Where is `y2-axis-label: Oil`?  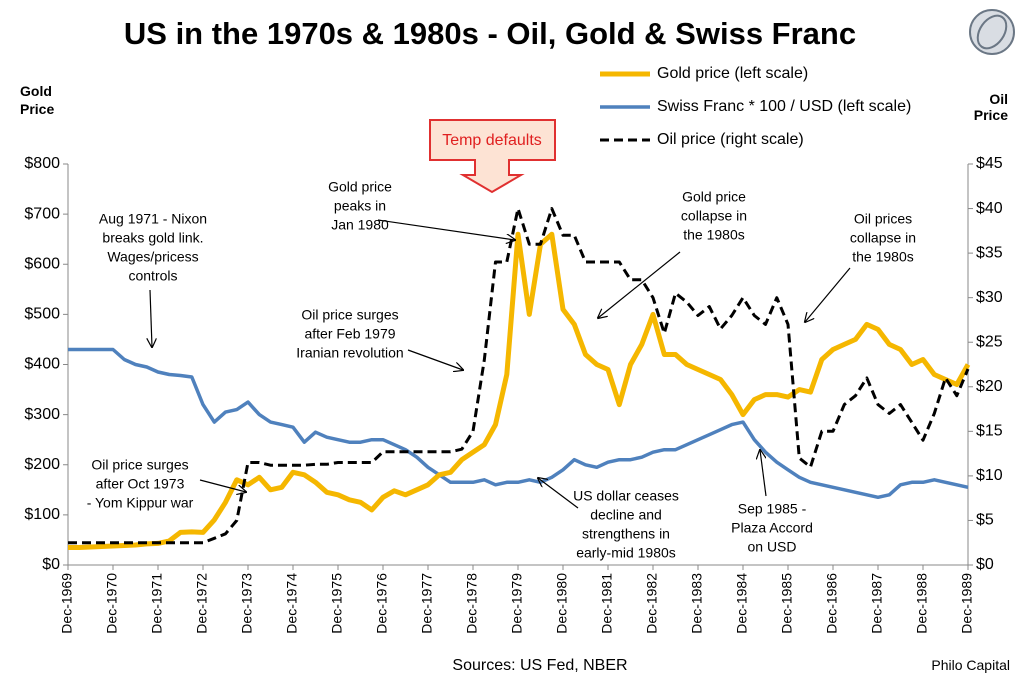
y2-axis-label: Oil is located at coordinates (998, 99).